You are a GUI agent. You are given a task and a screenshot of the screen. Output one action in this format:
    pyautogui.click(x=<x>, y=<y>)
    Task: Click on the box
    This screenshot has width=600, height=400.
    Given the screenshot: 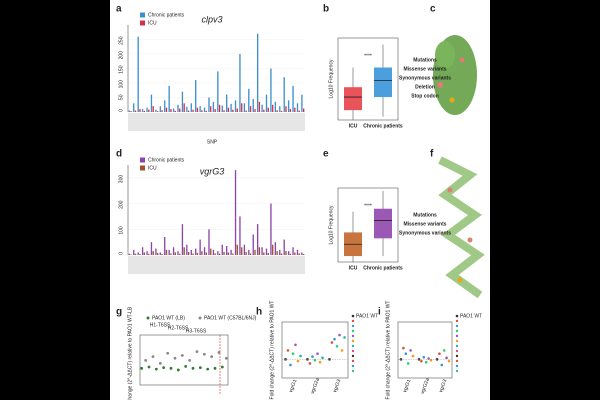 What is the action you would take?
    pyautogui.click(x=353, y=99)
    